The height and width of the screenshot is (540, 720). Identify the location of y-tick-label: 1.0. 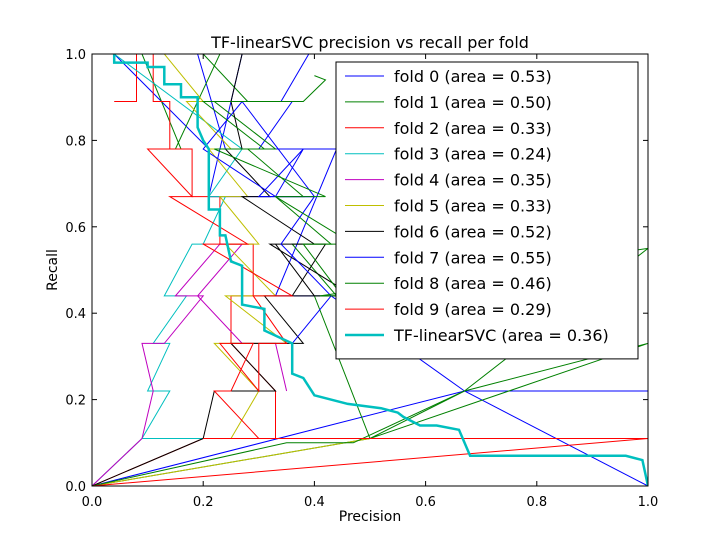
(75, 55).